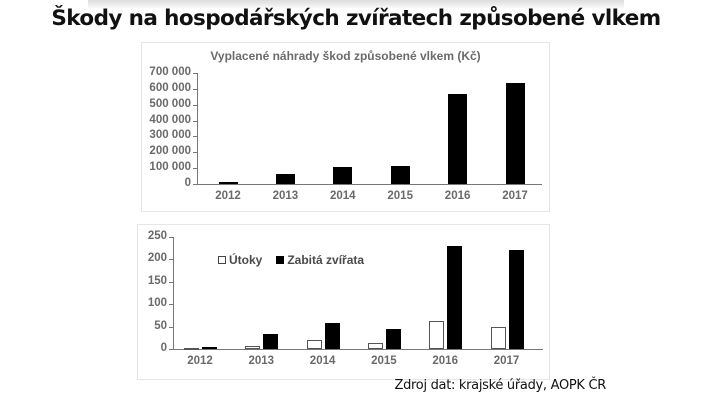 The image size is (712, 400). Describe the element at coordinates (356, 4) in the screenshot. I see `header-band` at that location.